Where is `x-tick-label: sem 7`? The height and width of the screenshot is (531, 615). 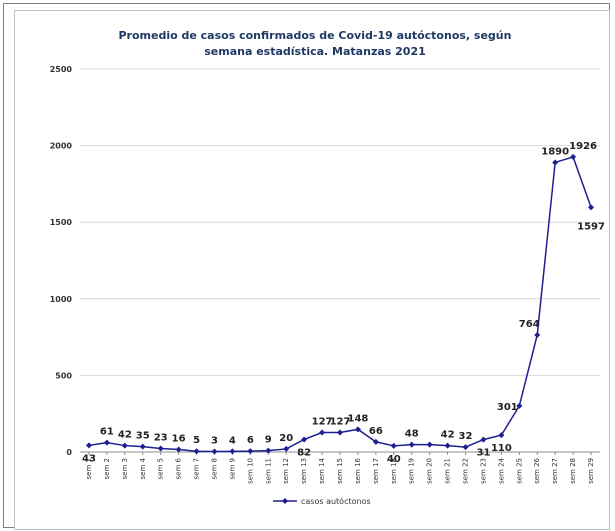 x-tick-label: sem 7 is located at coordinates (197, 468).